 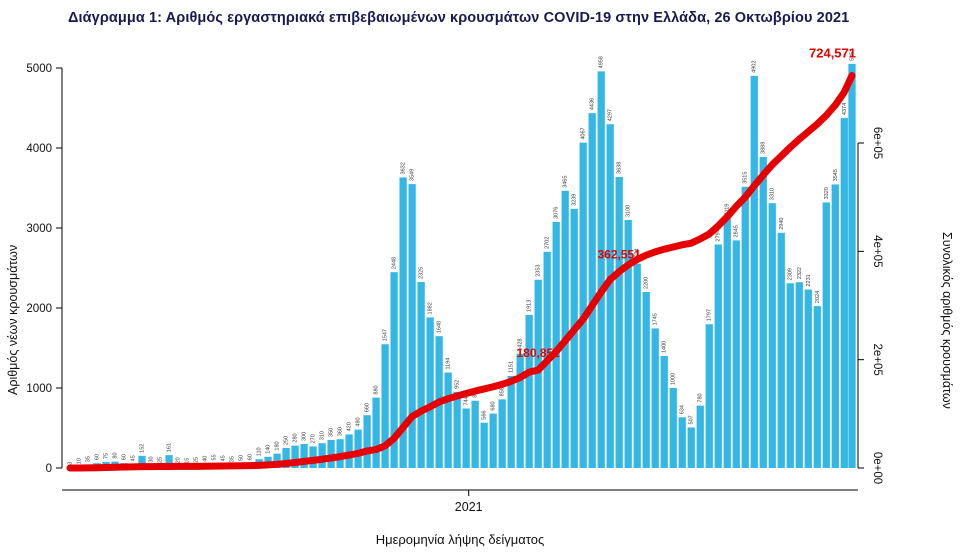 What do you see at coordinates (116, 455) in the screenshot?
I see `svg-text: 80` at bounding box center [116, 455].